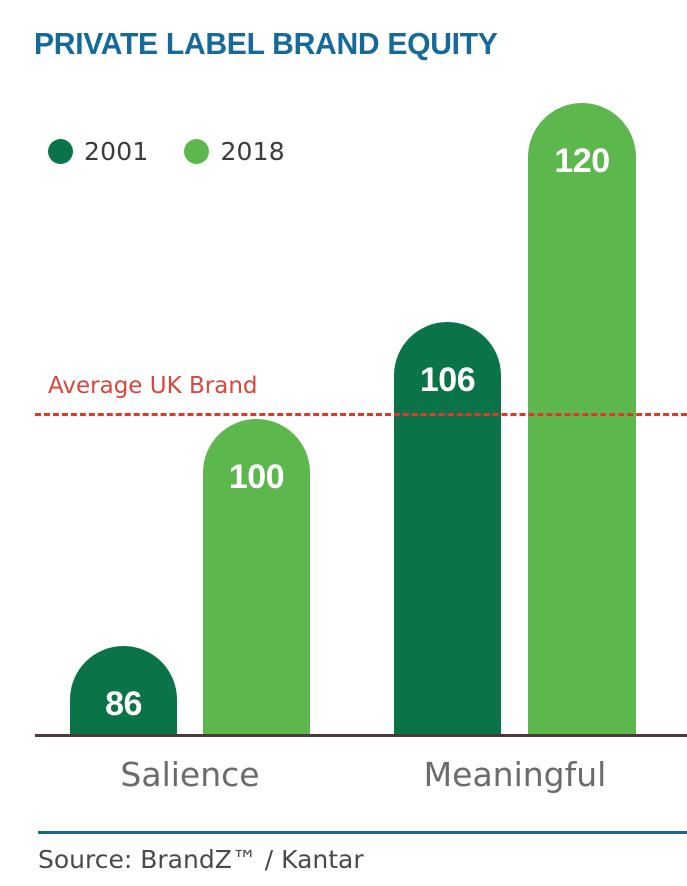 This screenshot has width=687, height=886. What do you see at coordinates (266, 43) in the screenshot?
I see `page-title: PRIVATE LABEL BRAND EQUITY` at bounding box center [266, 43].